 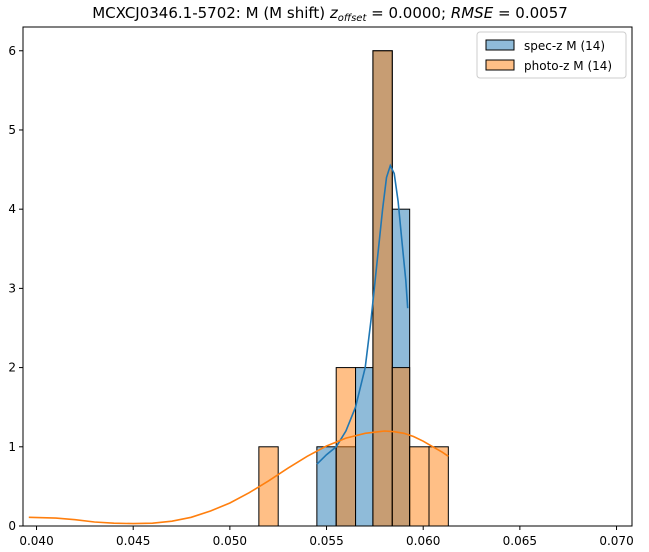 What do you see at coordinates (520, 541) in the screenshot?
I see `x-tick-label-5: 0.065` at bounding box center [520, 541].